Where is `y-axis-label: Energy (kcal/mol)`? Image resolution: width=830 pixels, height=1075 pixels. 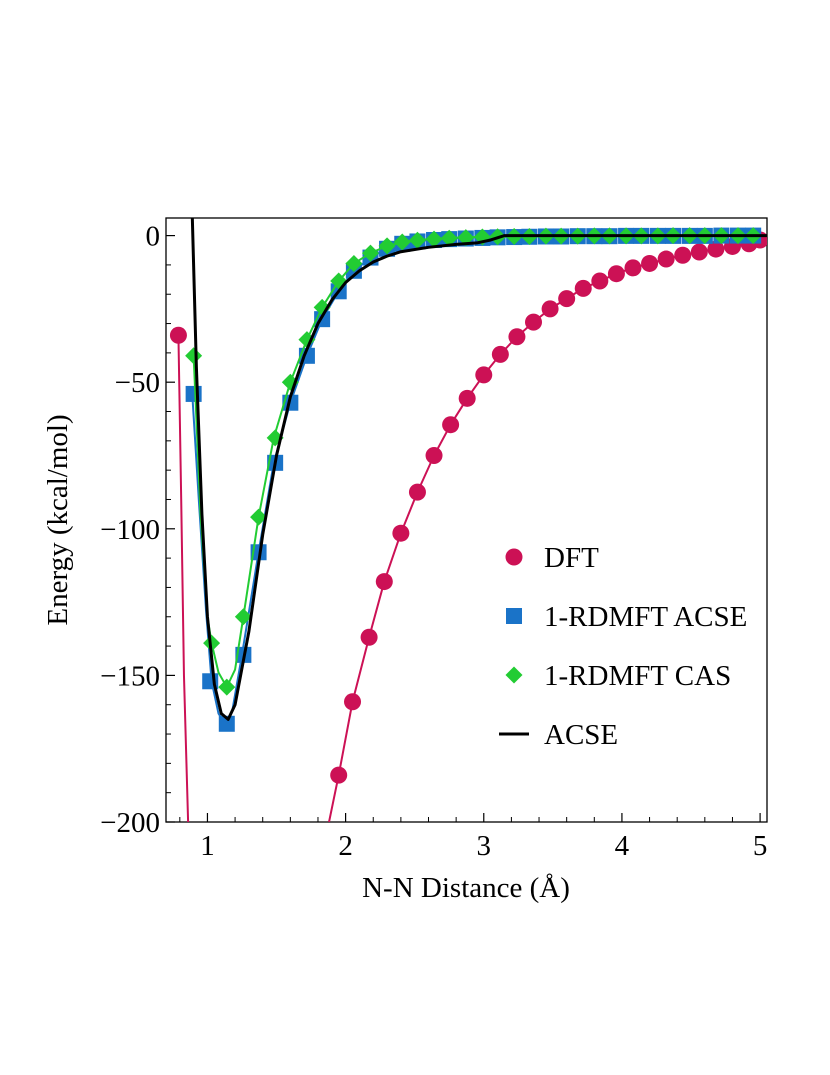
y-axis-label: Energy (kcal/mol) is located at coordinates (58, 519).